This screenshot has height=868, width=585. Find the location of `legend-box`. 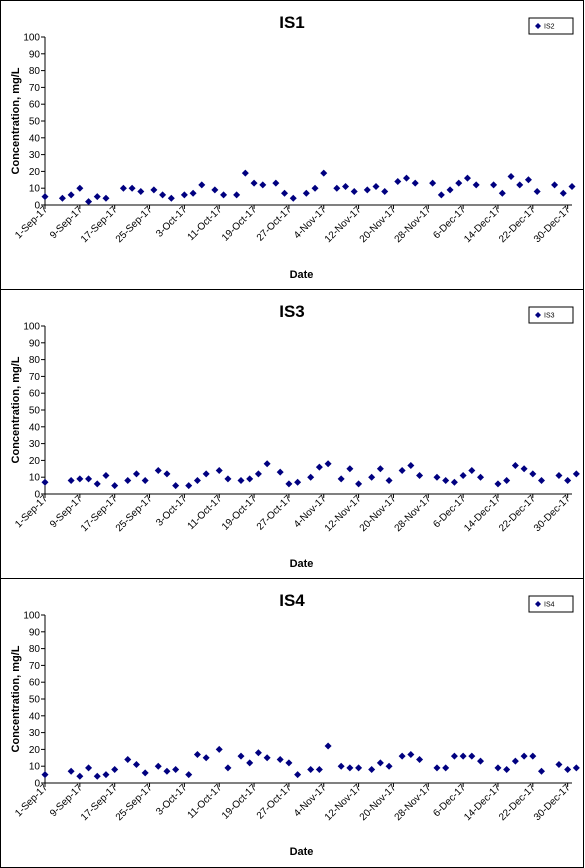

legend-box is located at coordinates (551, 315).